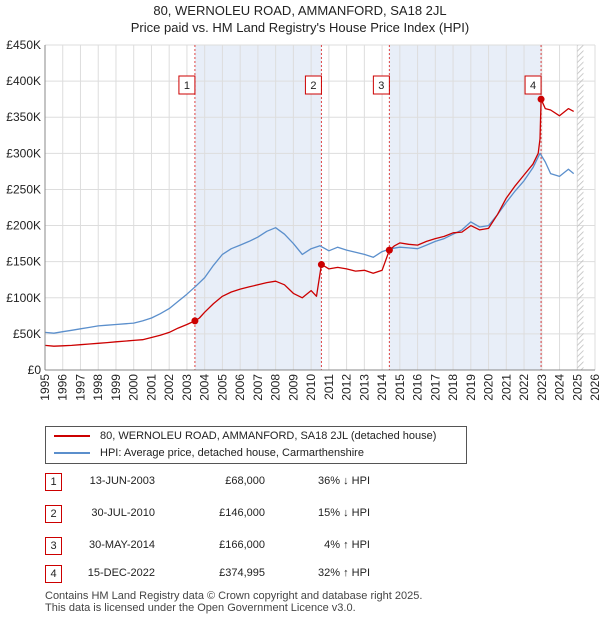  Describe the element at coordinates (23, 298) in the screenshot. I see `y-tick-label: £100K` at that location.